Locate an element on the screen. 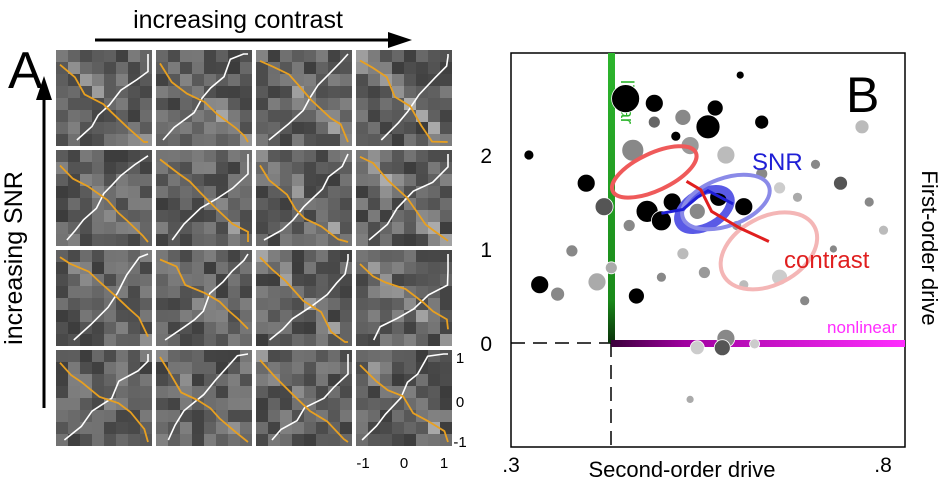 The image size is (944, 482). y-tick-2: 2 is located at coordinates (486, 156).